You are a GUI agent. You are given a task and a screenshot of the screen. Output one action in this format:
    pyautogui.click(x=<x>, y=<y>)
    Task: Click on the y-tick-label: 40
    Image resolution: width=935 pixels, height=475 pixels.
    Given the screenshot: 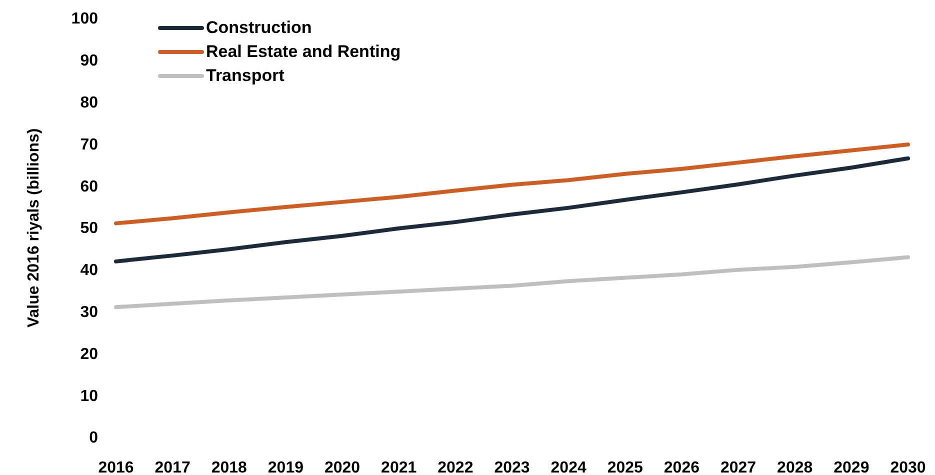 What is the action you would take?
    pyautogui.click(x=89, y=271)
    